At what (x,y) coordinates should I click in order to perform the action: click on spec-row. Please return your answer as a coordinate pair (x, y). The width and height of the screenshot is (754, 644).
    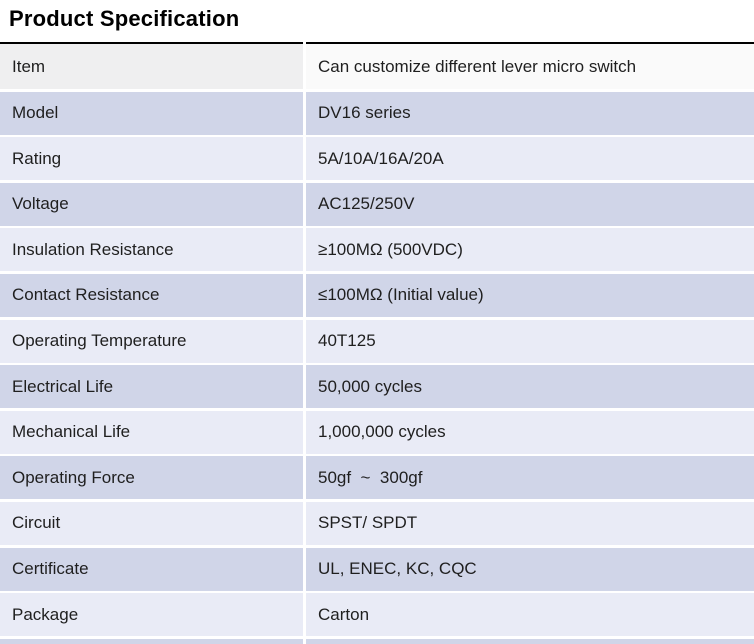
    Looking at the image, I should click on (377, 641).